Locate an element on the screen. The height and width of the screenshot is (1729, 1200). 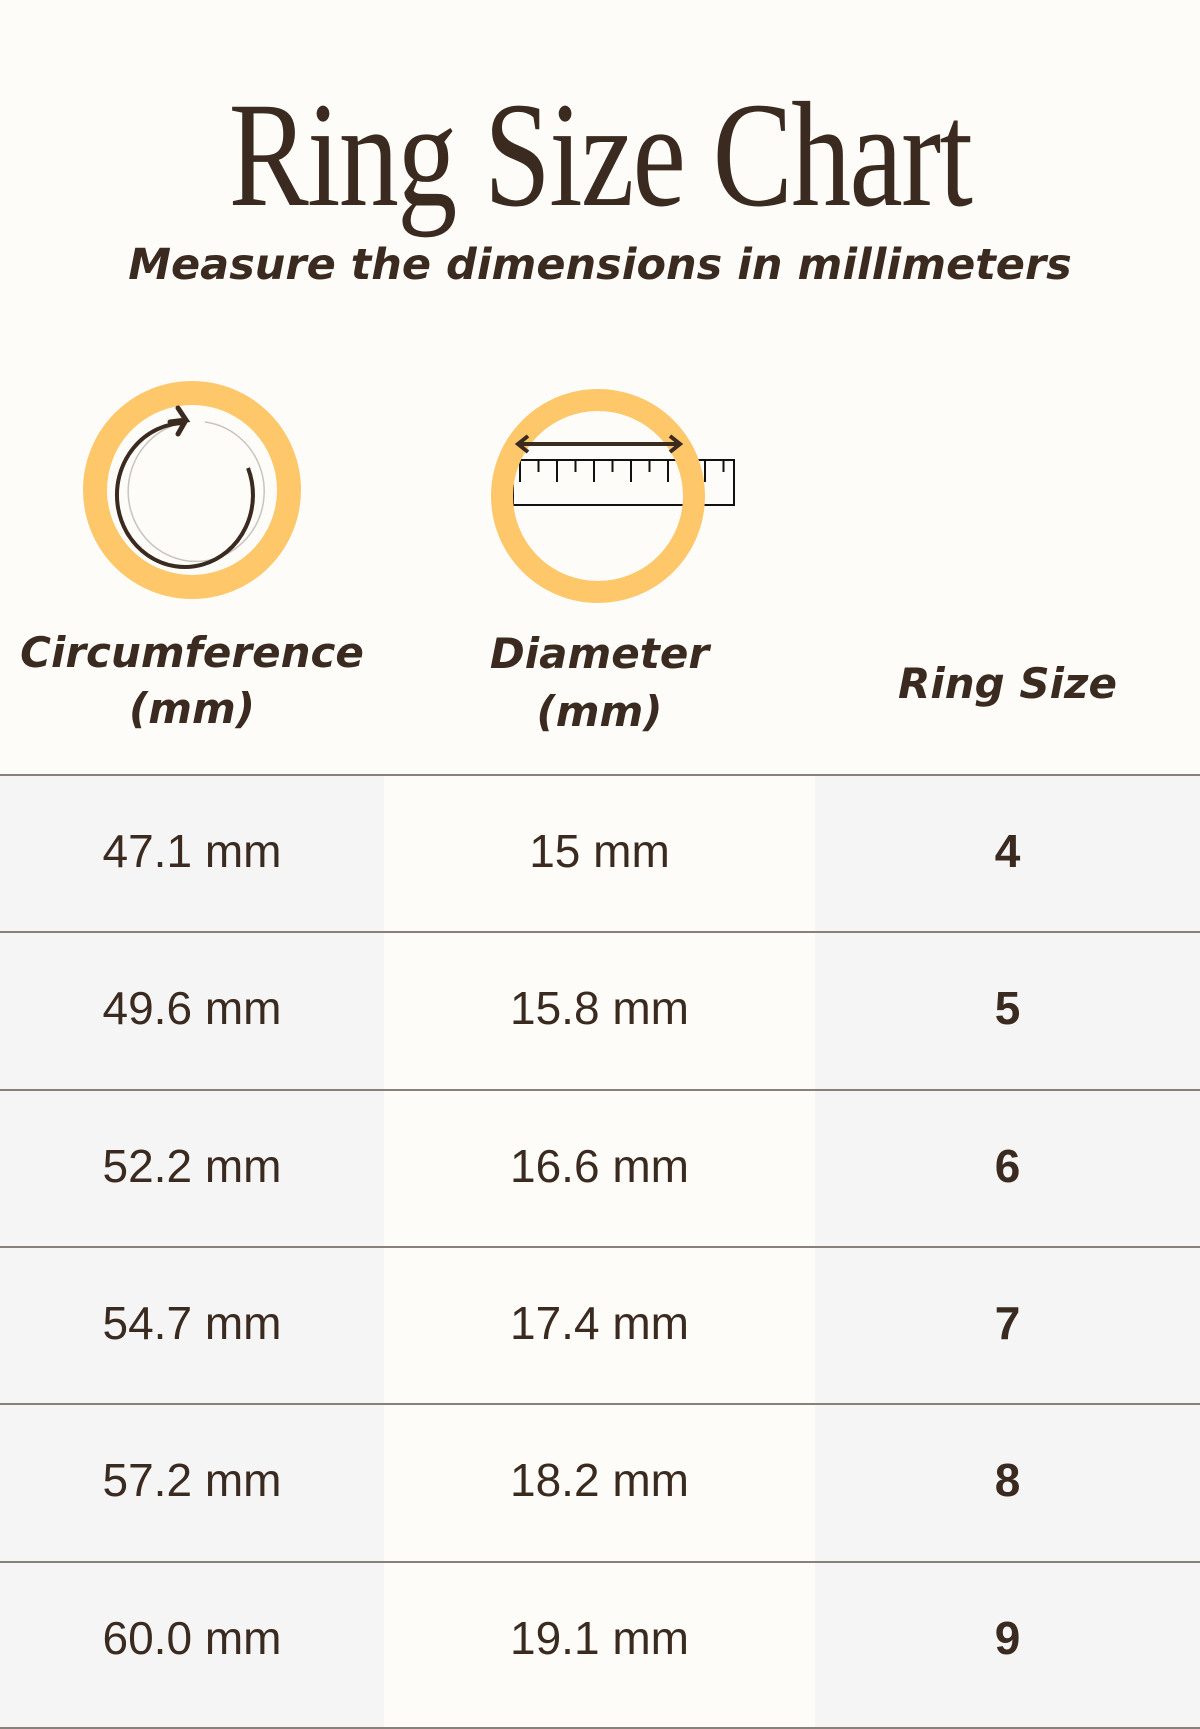
cell-diameter: 16.6 mm is located at coordinates (599, 1165).